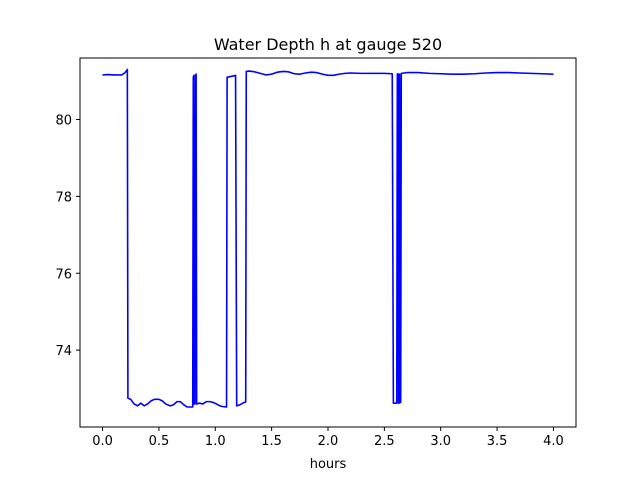 The height and width of the screenshot is (480, 640). Describe the element at coordinates (384, 441) in the screenshot. I see `x-tick-label: 2.5` at that location.